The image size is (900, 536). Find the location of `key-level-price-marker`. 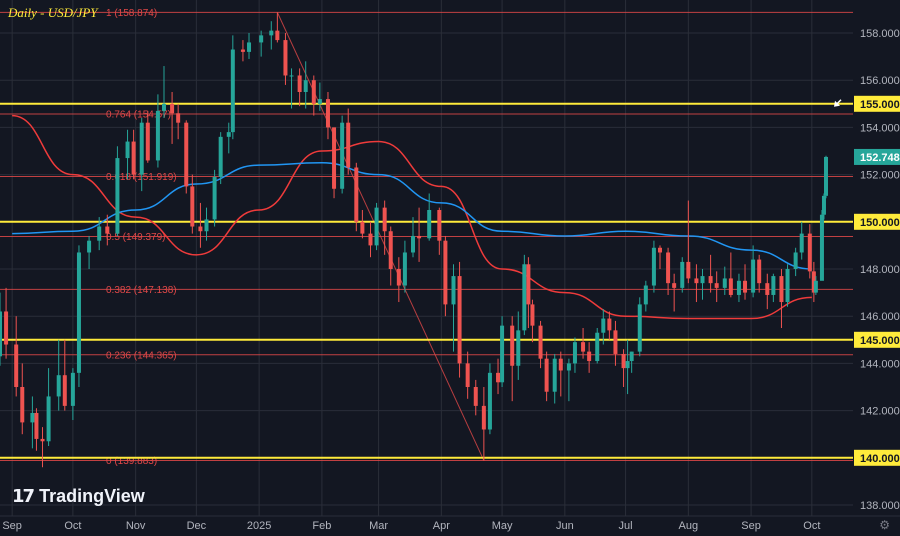

key-level-price-marker is located at coordinates (877, 221).